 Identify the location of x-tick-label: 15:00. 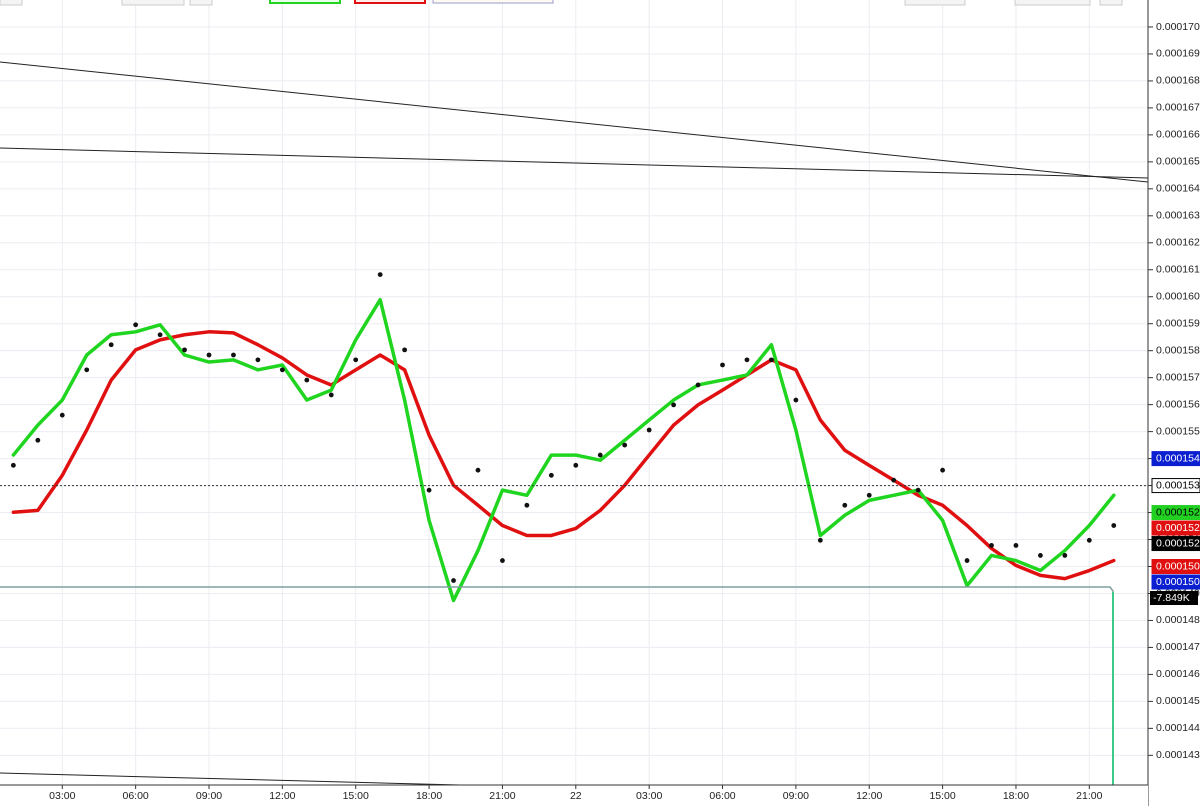
(942, 796).